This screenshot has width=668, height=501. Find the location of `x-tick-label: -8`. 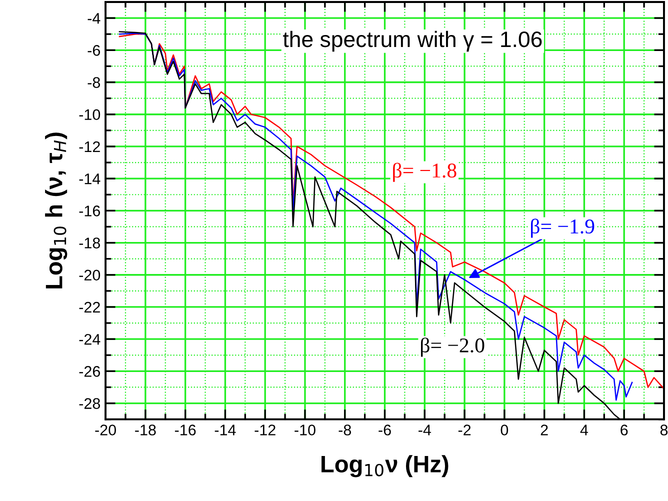

x-tick-label: -8 is located at coordinates (345, 430).